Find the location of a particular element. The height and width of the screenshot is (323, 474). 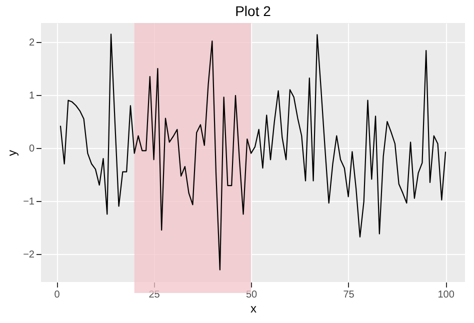

x-tick-label: 100 is located at coordinates (446, 295).